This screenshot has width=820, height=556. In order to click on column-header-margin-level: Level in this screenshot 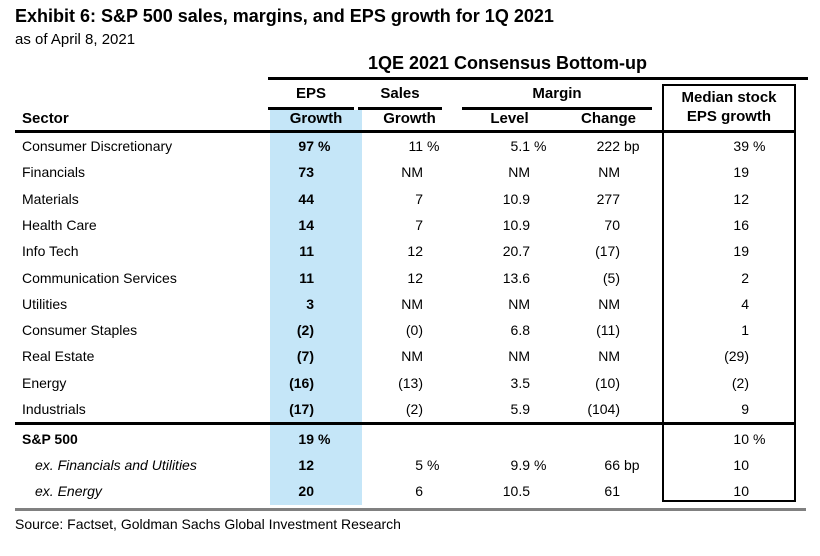, I will do `click(509, 118)`.